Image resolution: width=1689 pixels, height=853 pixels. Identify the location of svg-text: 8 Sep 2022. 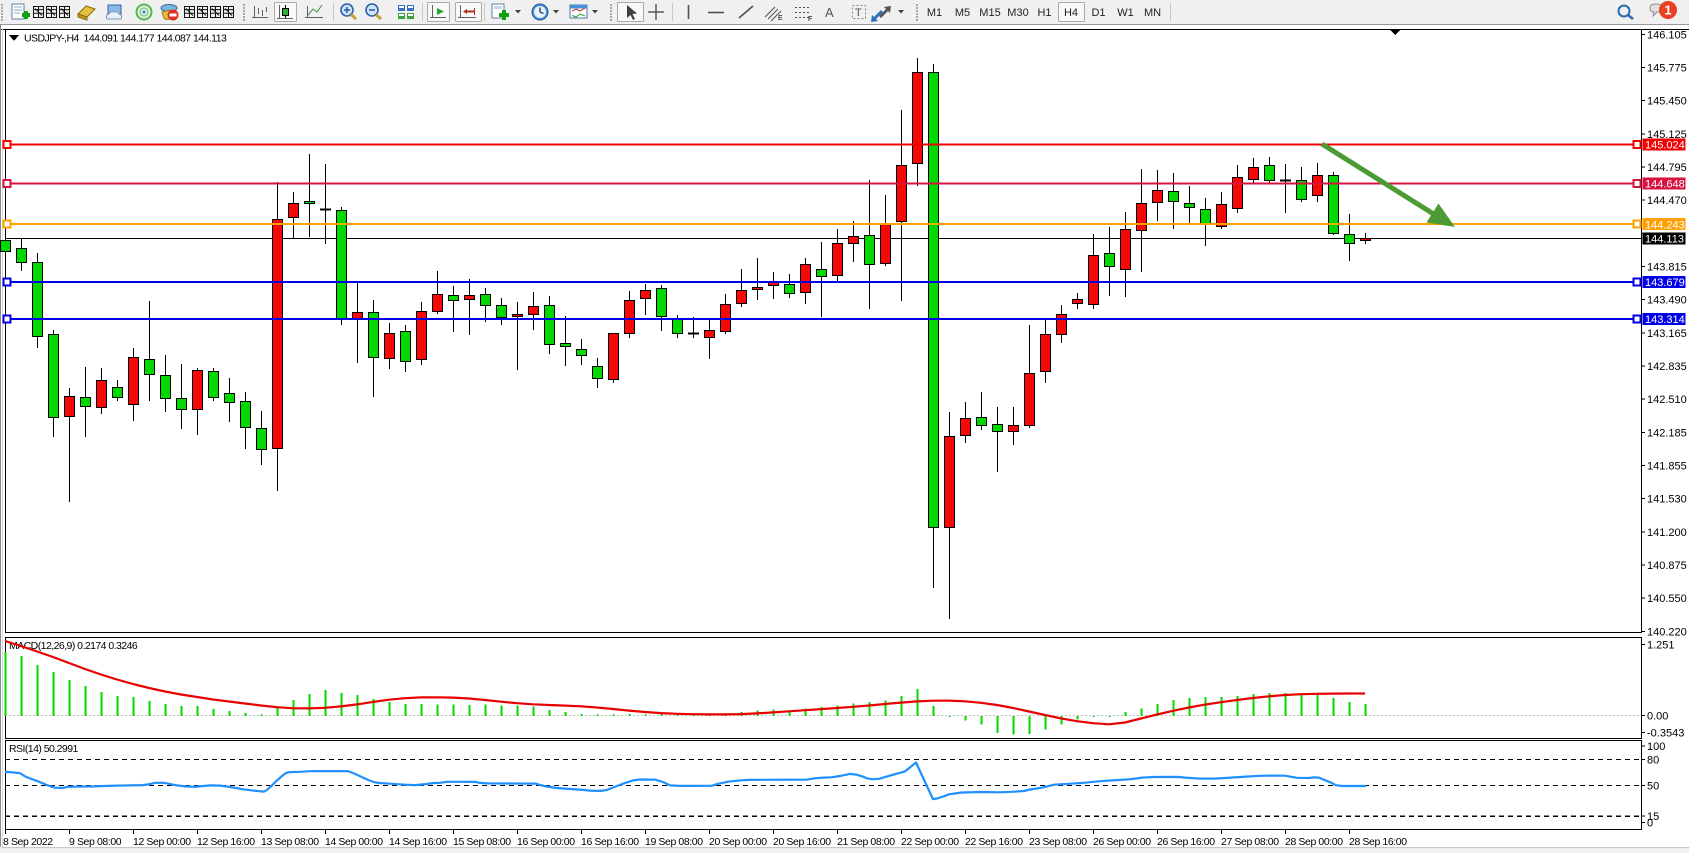
(28, 842).